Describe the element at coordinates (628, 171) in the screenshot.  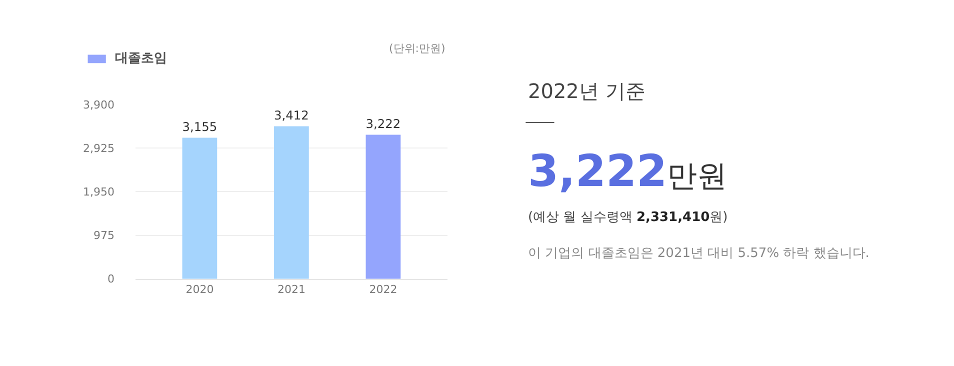
I see `text: 3,222만원` at that location.